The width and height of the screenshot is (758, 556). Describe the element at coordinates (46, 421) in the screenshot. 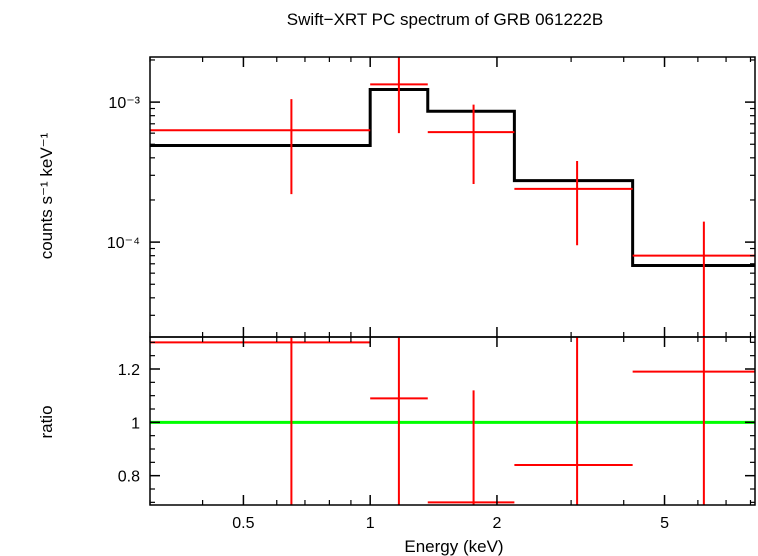

I see `ratio-y-axis-label: ratio` at that location.